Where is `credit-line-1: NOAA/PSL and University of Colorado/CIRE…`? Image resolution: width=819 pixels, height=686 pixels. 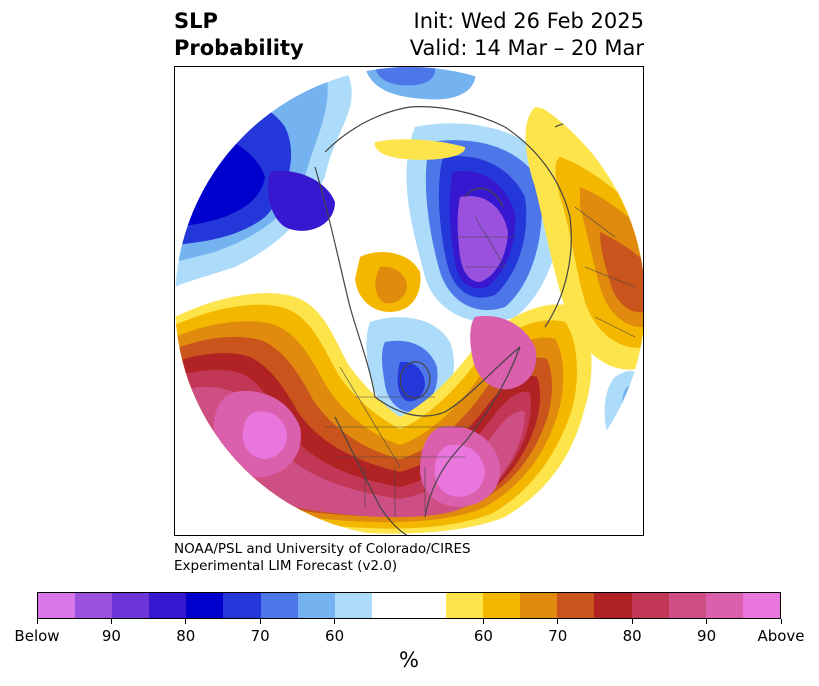 credit-line-1: NOAA/PSL and University of Colorado/CIRE… is located at coordinates (322, 549).